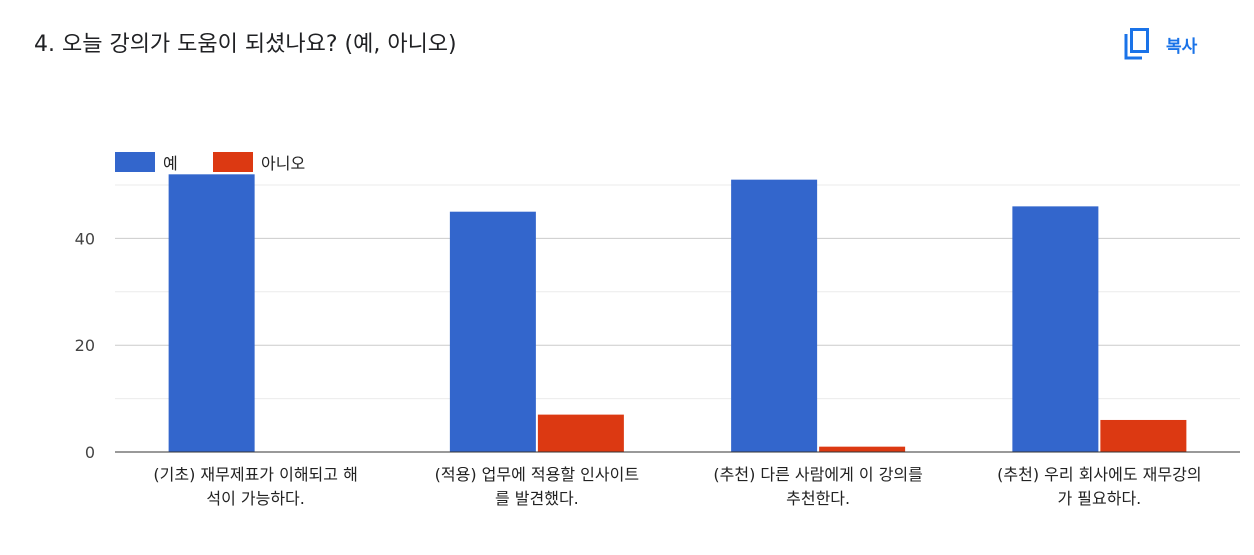 The height and width of the screenshot is (555, 1254). Describe the element at coordinates (255, 498) in the screenshot. I see `x-category-label: 석이 가능하다.` at that location.